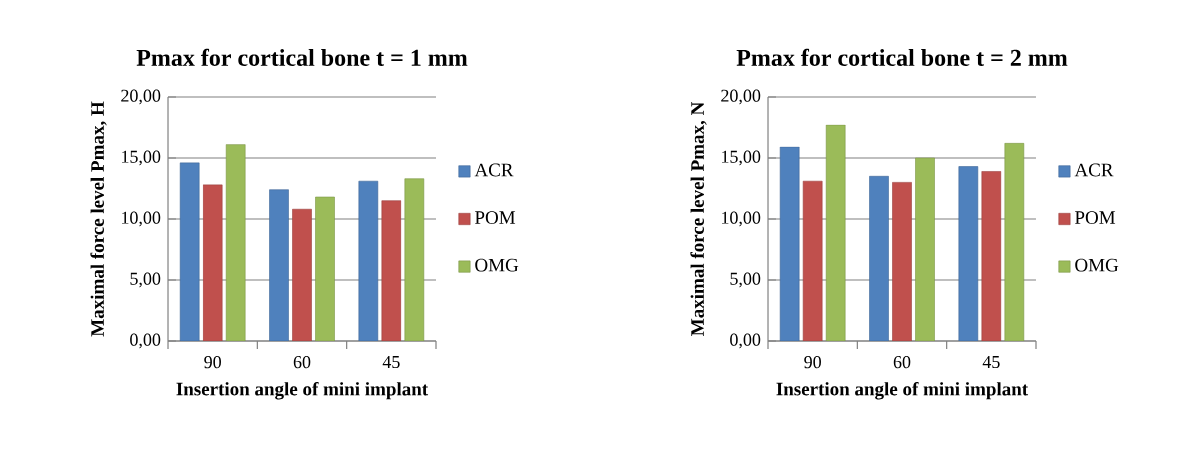  I want to click on y-axis-title: Maximal force level Pmax, H, so click(98, 219).